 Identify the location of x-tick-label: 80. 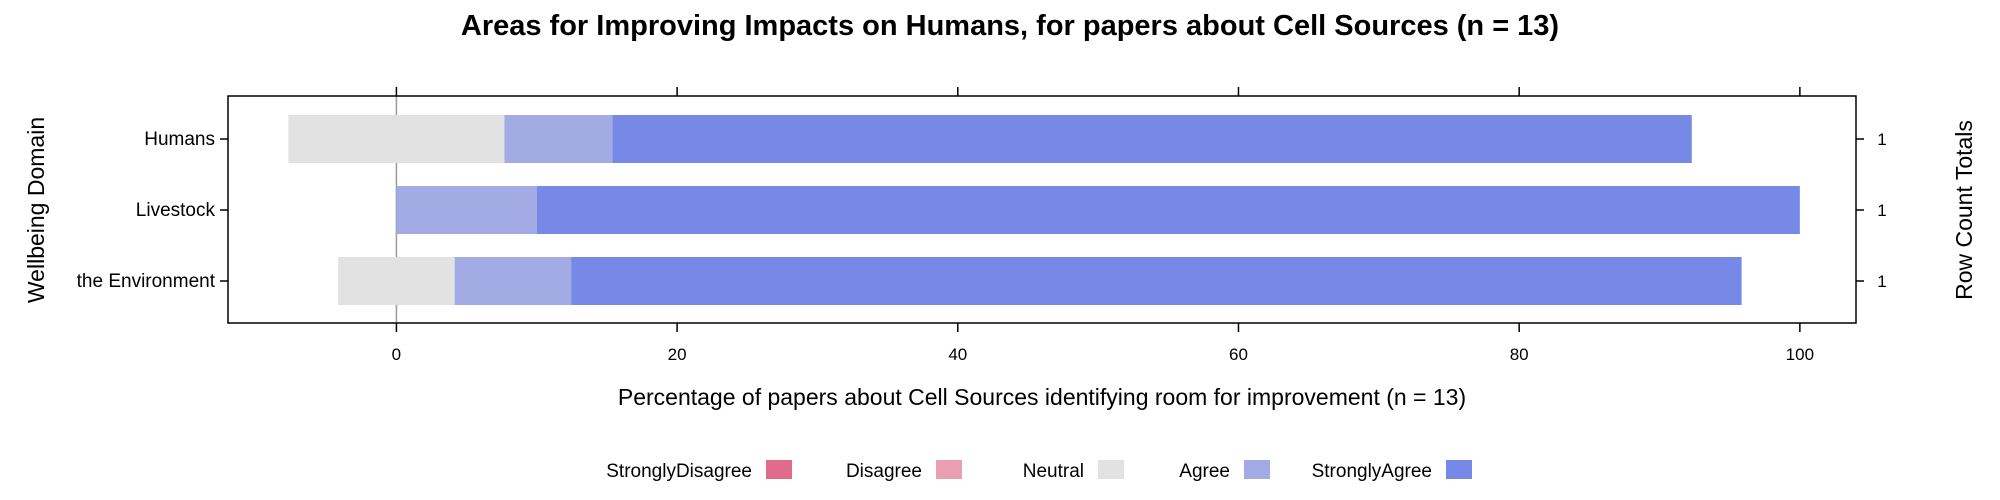
(1519, 354).